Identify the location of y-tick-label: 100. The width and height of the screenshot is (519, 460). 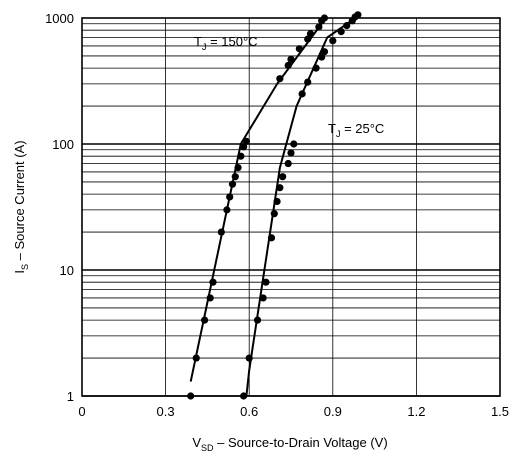
(63, 144).